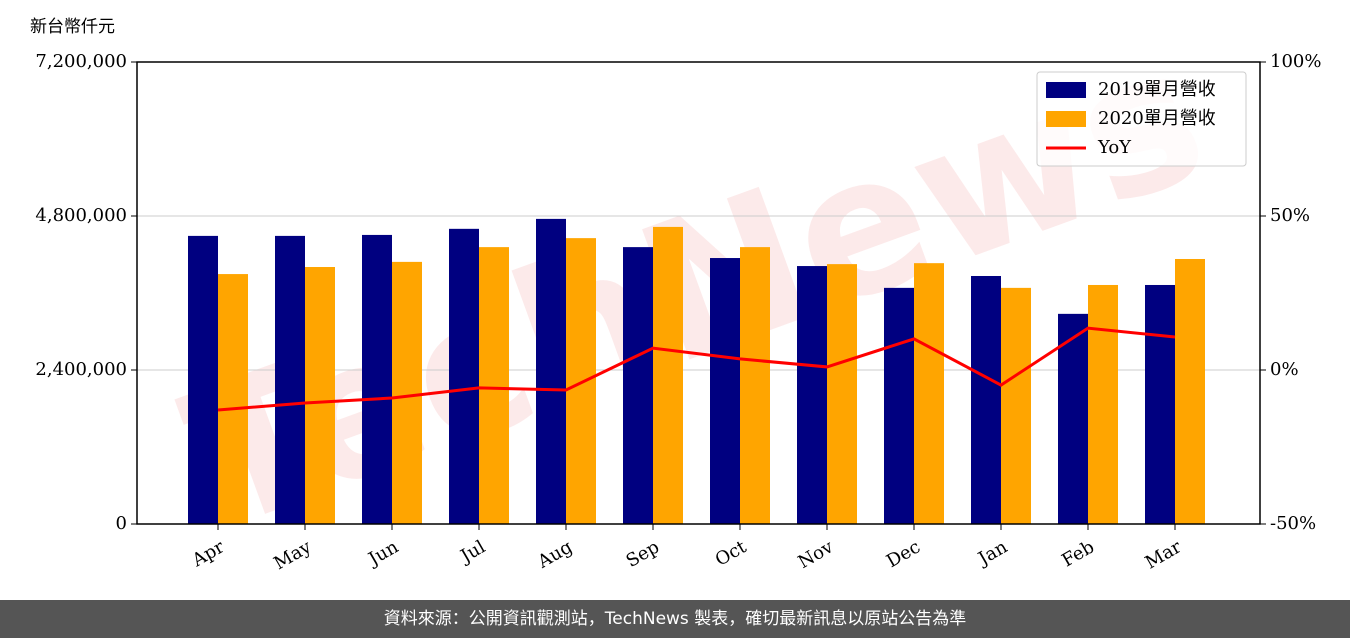 The width and height of the screenshot is (1350, 638). What do you see at coordinates (121, 523) in the screenshot?
I see `y-tick-label: 0` at bounding box center [121, 523].